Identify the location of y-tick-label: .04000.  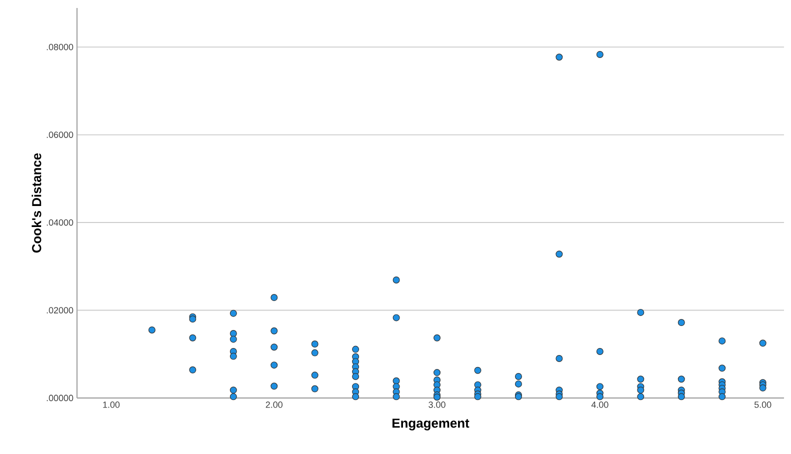
(60, 222).